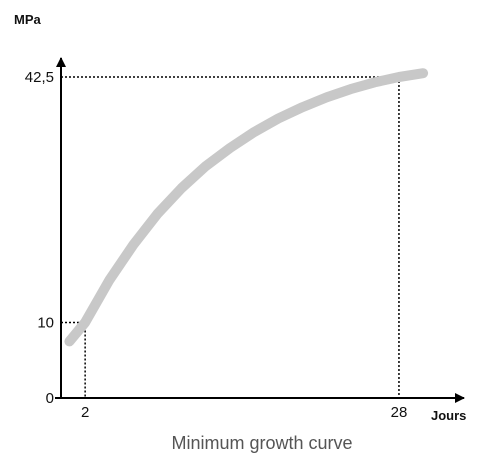 The width and height of the screenshot is (477, 454). Describe the element at coordinates (45, 322) in the screenshot. I see `y-tick-label-1: 10` at that location.